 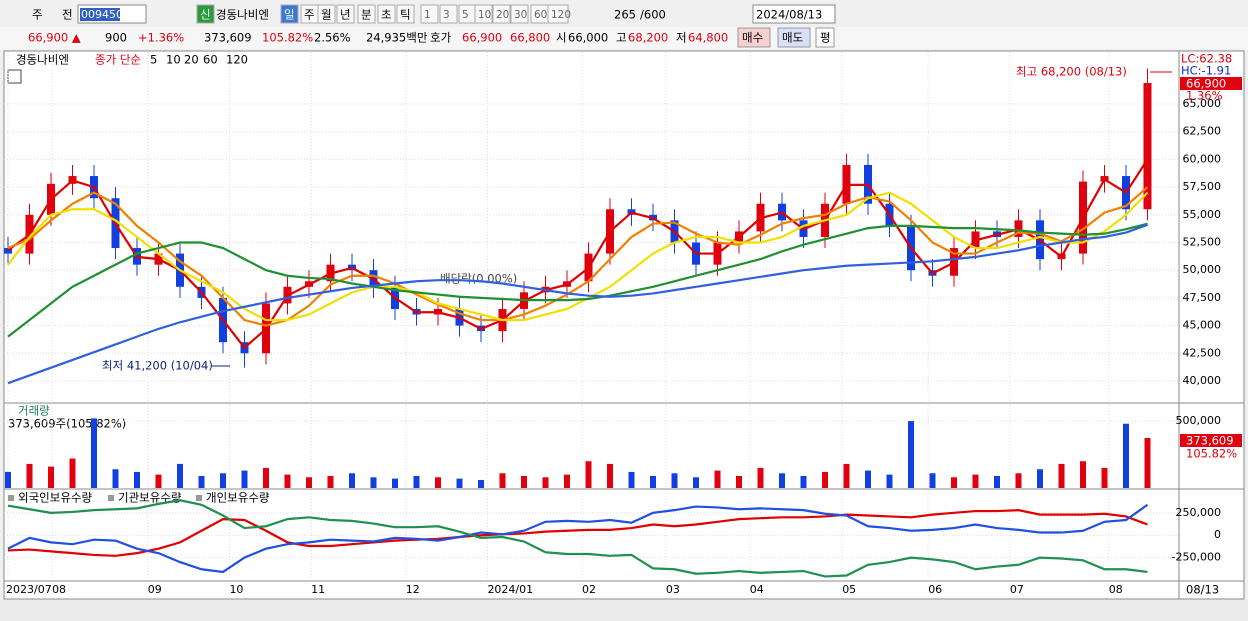 What do you see at coordinates (102, 14) in the screenshot?
I see `toolbar-item: 009450` at bounding box center [102, 14].